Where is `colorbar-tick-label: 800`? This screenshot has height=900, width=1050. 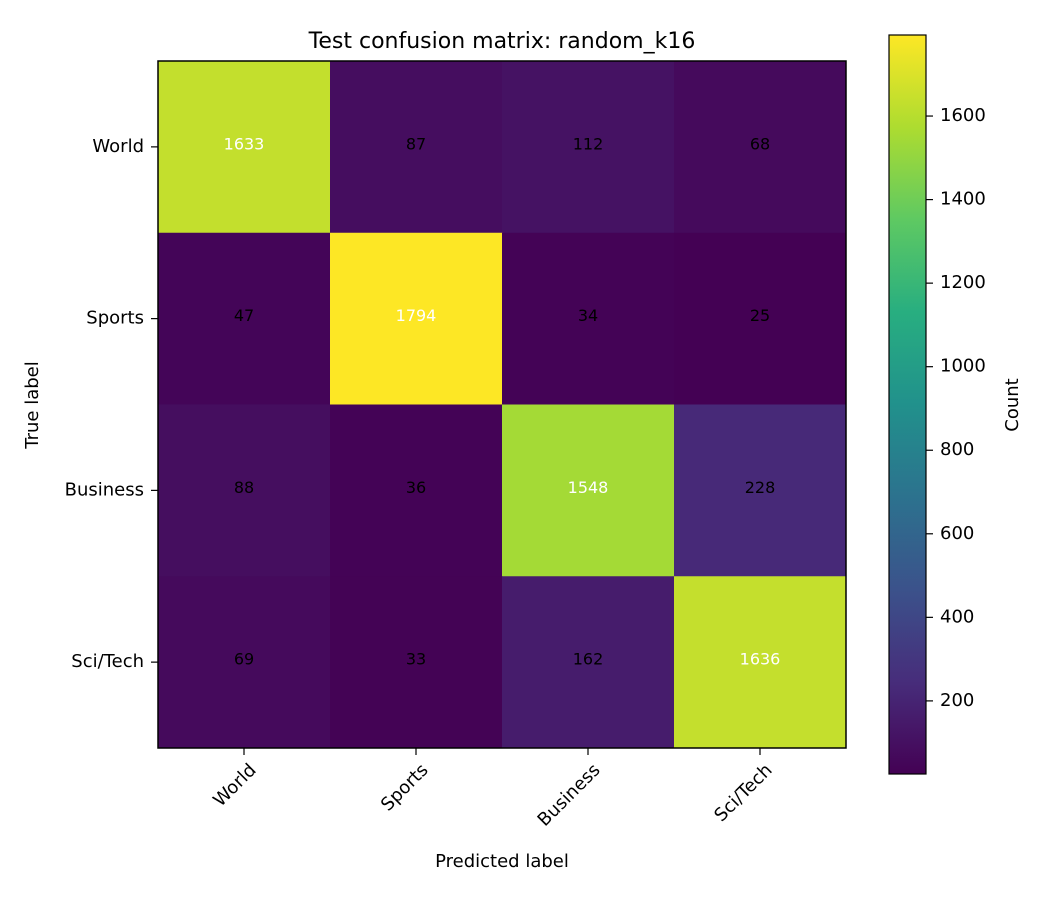 colorbar-tick-label: 800 is located at coordinates (957, 449).